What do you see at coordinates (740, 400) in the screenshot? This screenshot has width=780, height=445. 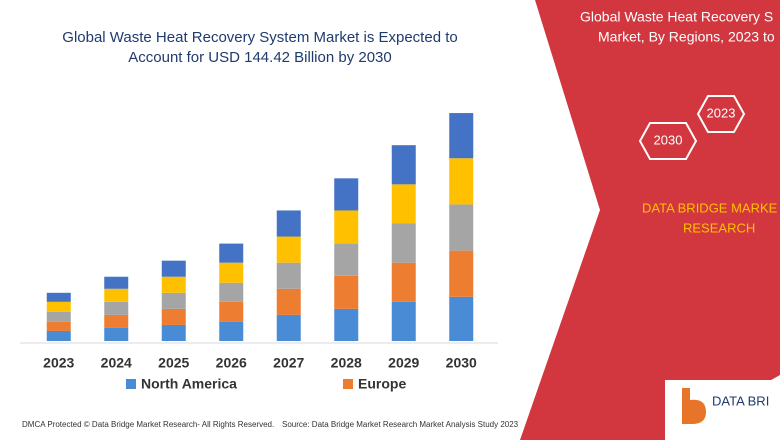 I see `logo-text: DATA BRI` at bounding box center [740, 400].